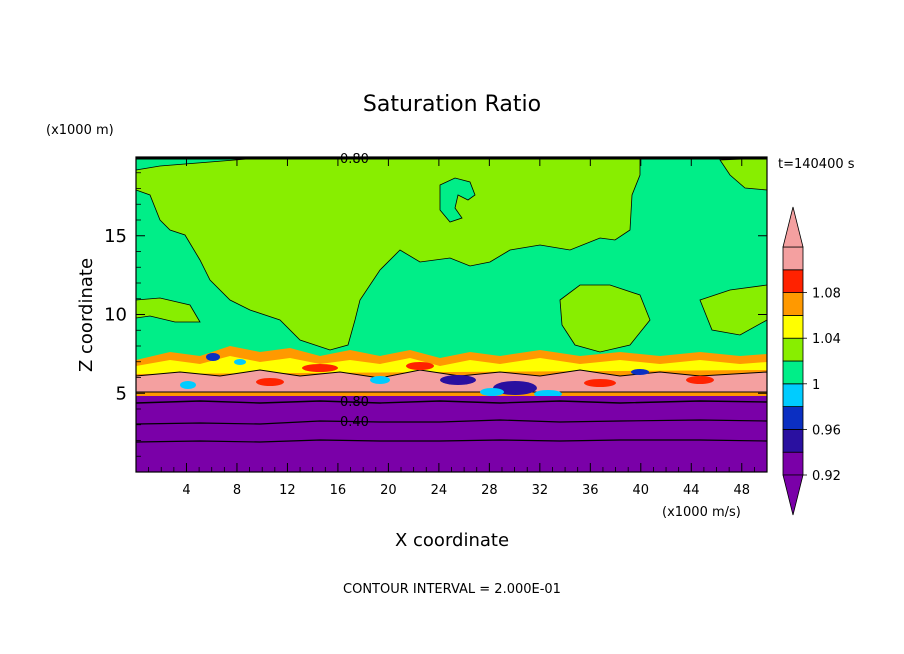 The width and height of the screenshot is (904, 654). What do you see at coordinates (457, 200) in the screenshot?
I see `field-green-island` at bounding box center [457, 200].